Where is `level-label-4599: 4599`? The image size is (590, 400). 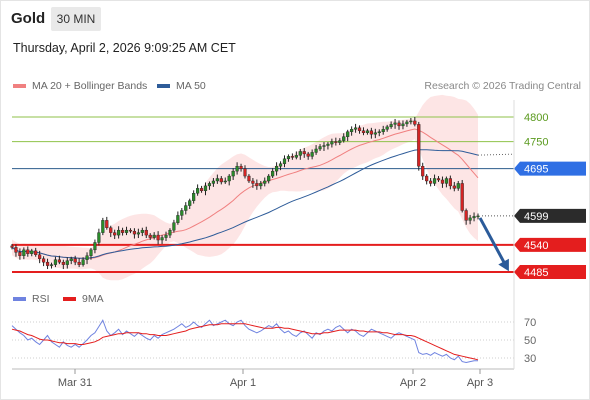 level-label-4599: 4599 is located at coordinates (536, 217).